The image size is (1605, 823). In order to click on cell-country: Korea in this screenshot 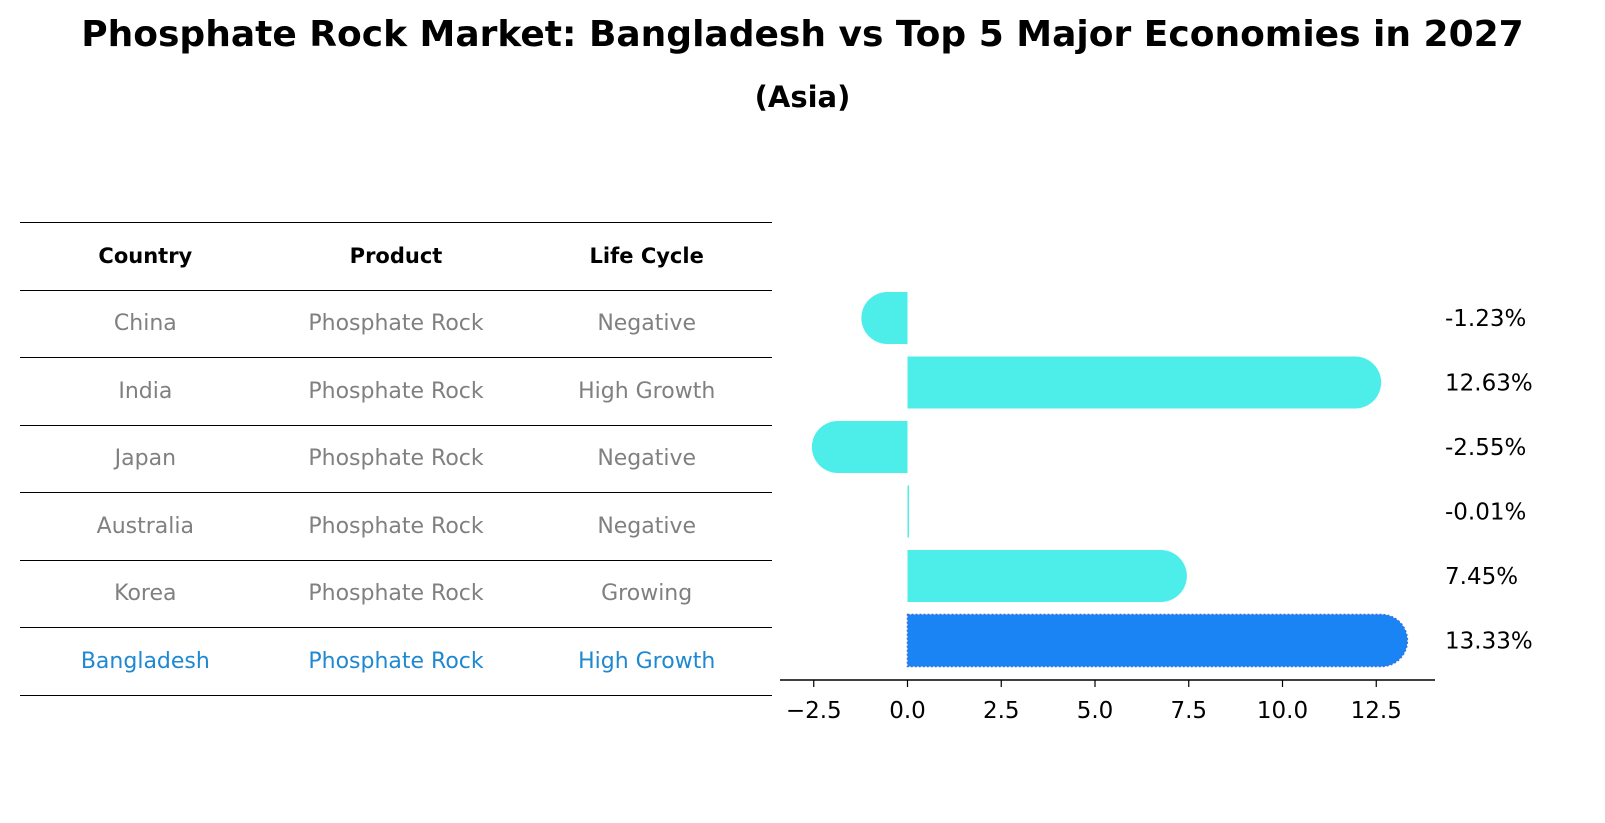, I will do `click(145, 594)`.